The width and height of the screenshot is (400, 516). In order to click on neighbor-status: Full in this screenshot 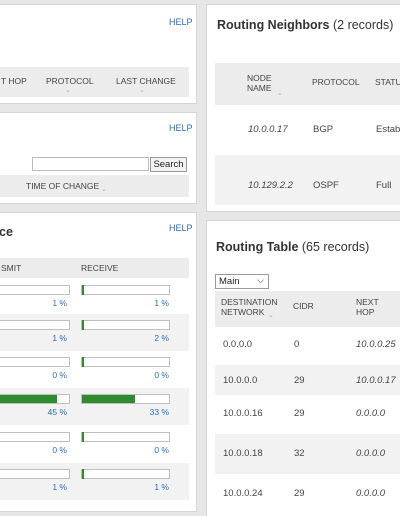, I will do `click(384, 185)`.